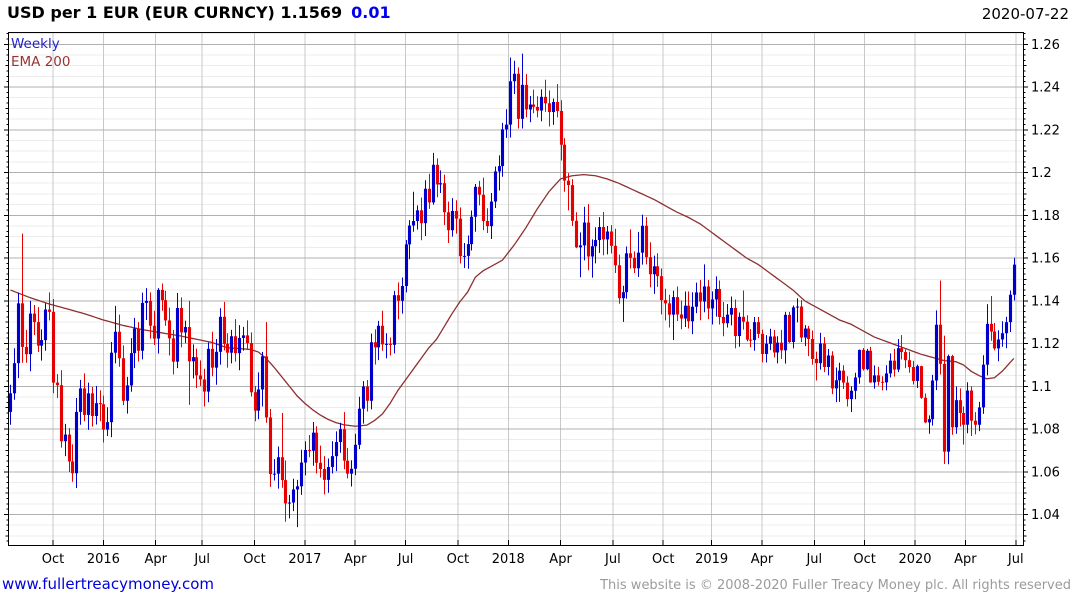  I want to click on svg-text: 2018, so click(508, 559).